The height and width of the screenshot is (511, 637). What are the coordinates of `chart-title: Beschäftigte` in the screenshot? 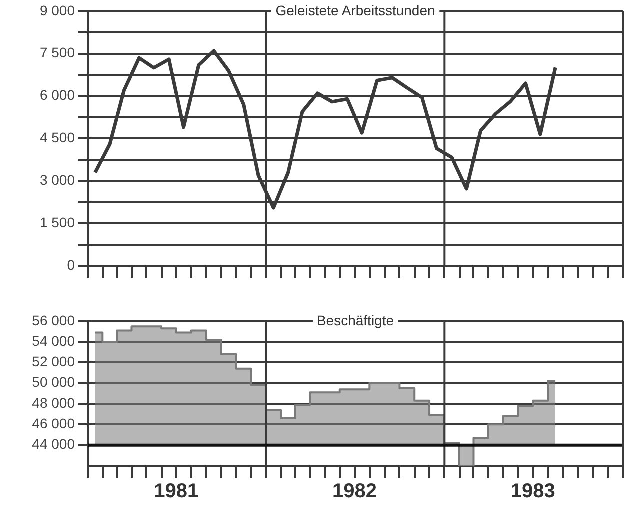 It's located at (355, 320).